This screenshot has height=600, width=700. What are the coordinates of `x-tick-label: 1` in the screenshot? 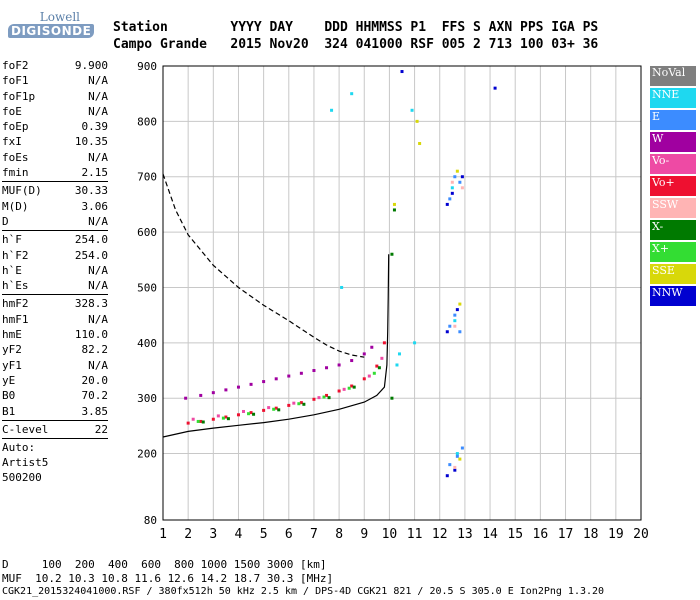 It's located at (163, 534).